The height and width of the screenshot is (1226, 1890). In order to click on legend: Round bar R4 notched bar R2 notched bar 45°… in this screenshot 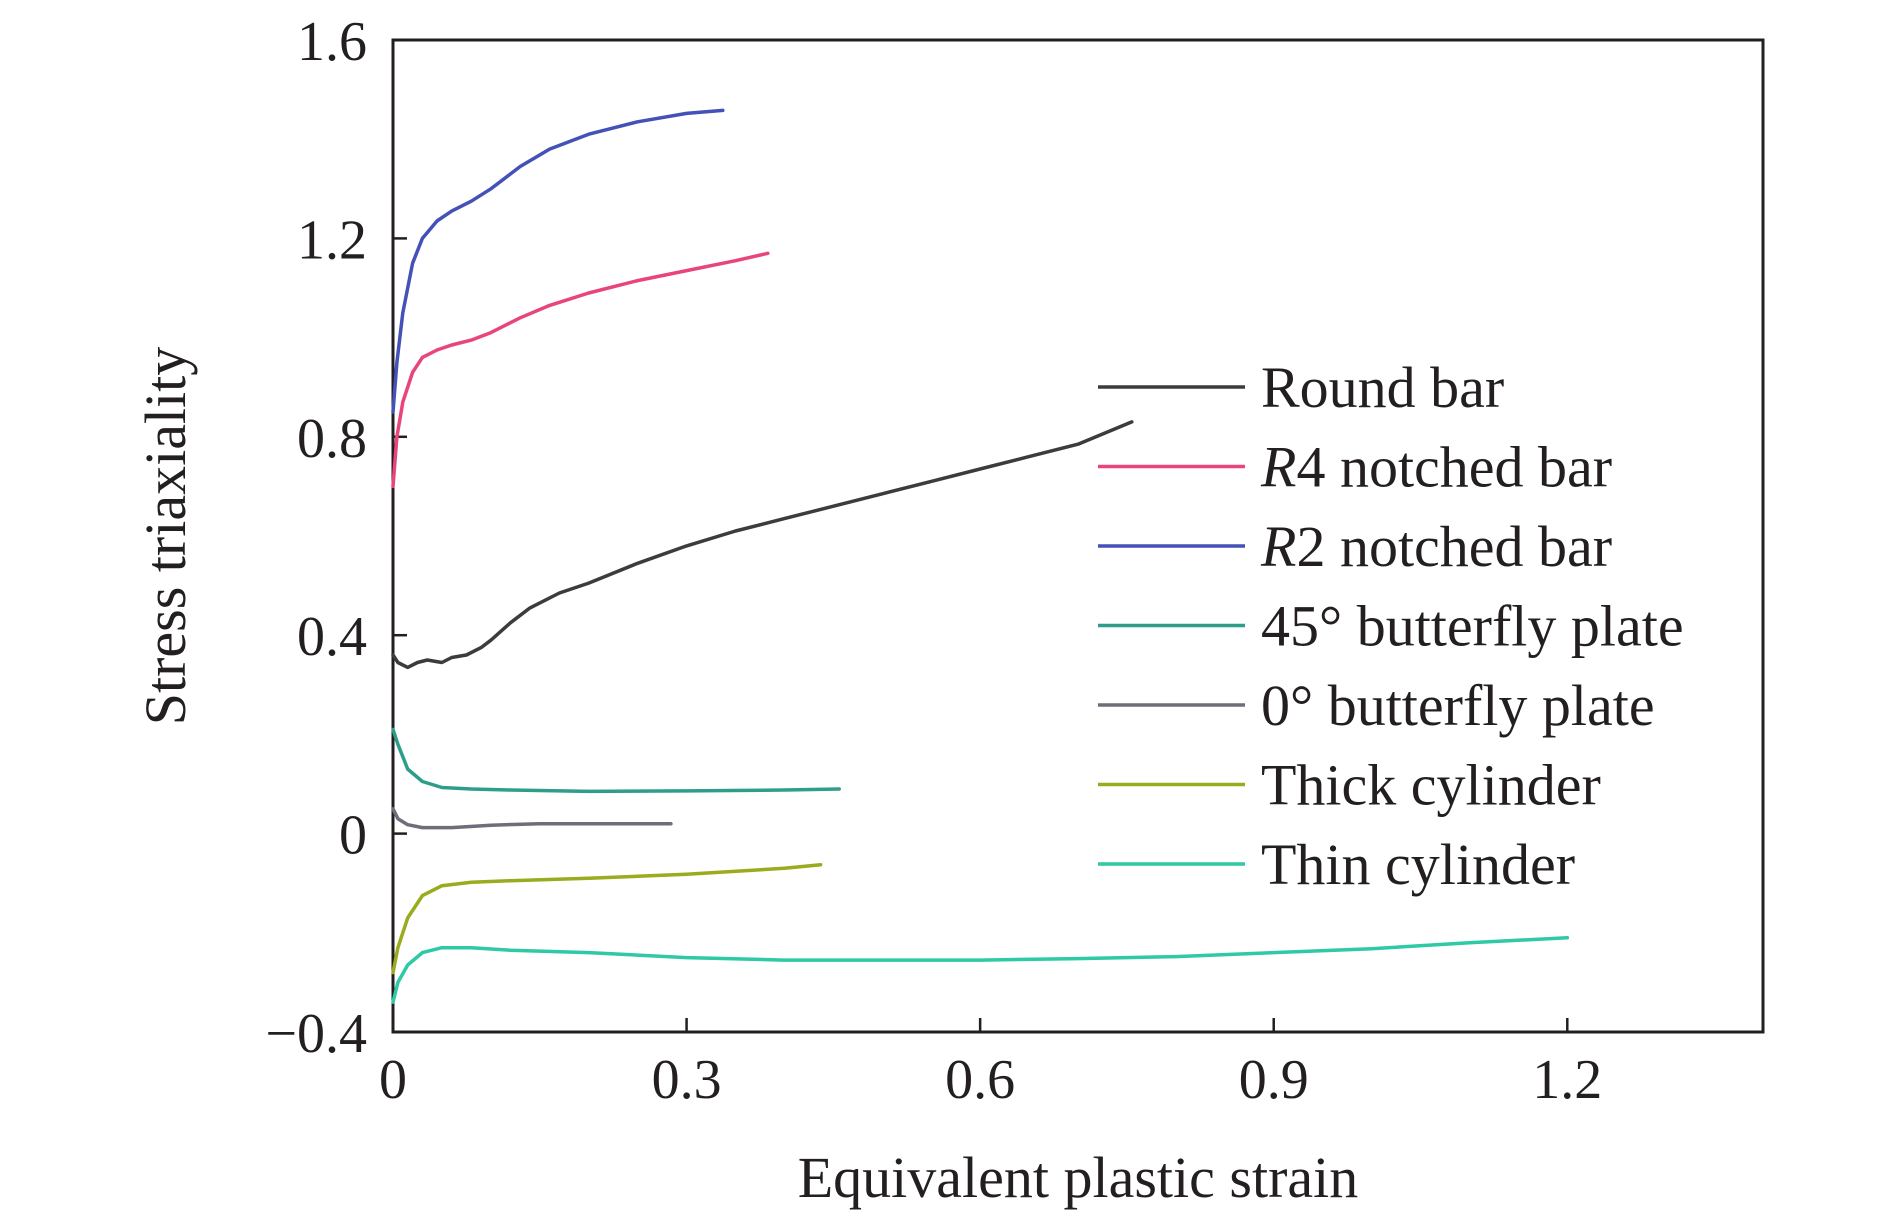, I will do `click(1391, 626)`.